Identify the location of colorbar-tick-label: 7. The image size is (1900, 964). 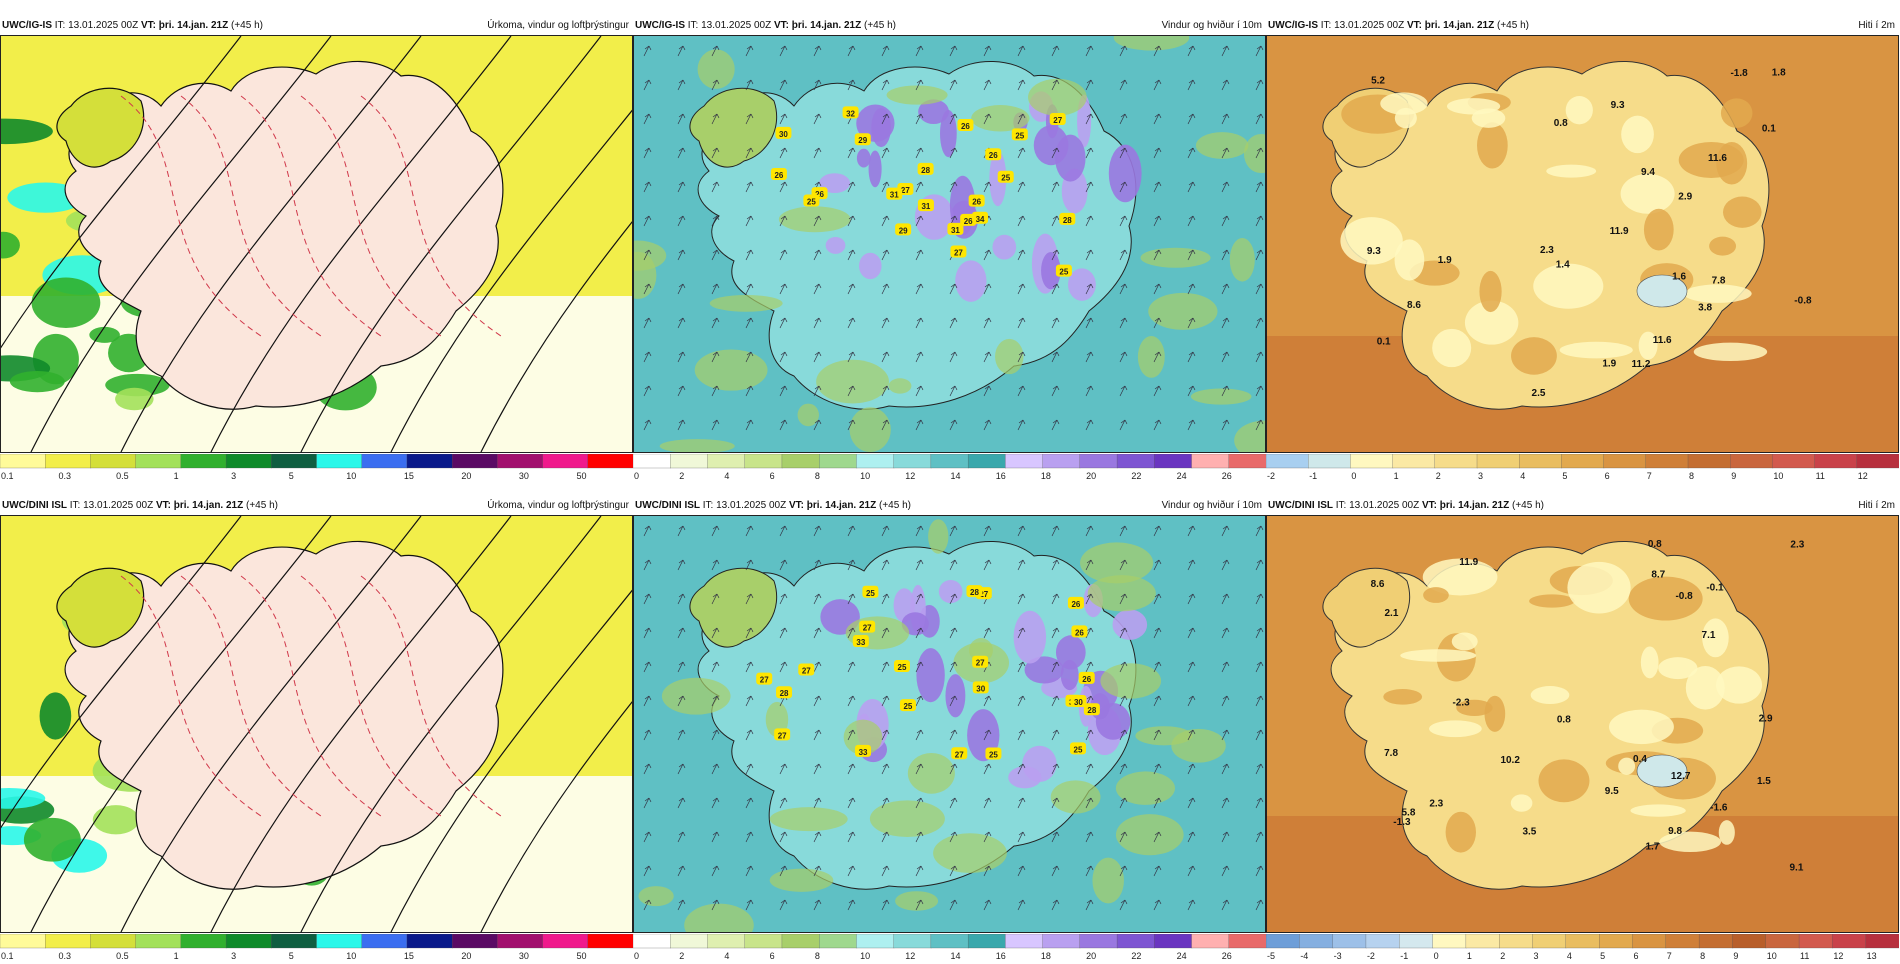
(1649, 476).